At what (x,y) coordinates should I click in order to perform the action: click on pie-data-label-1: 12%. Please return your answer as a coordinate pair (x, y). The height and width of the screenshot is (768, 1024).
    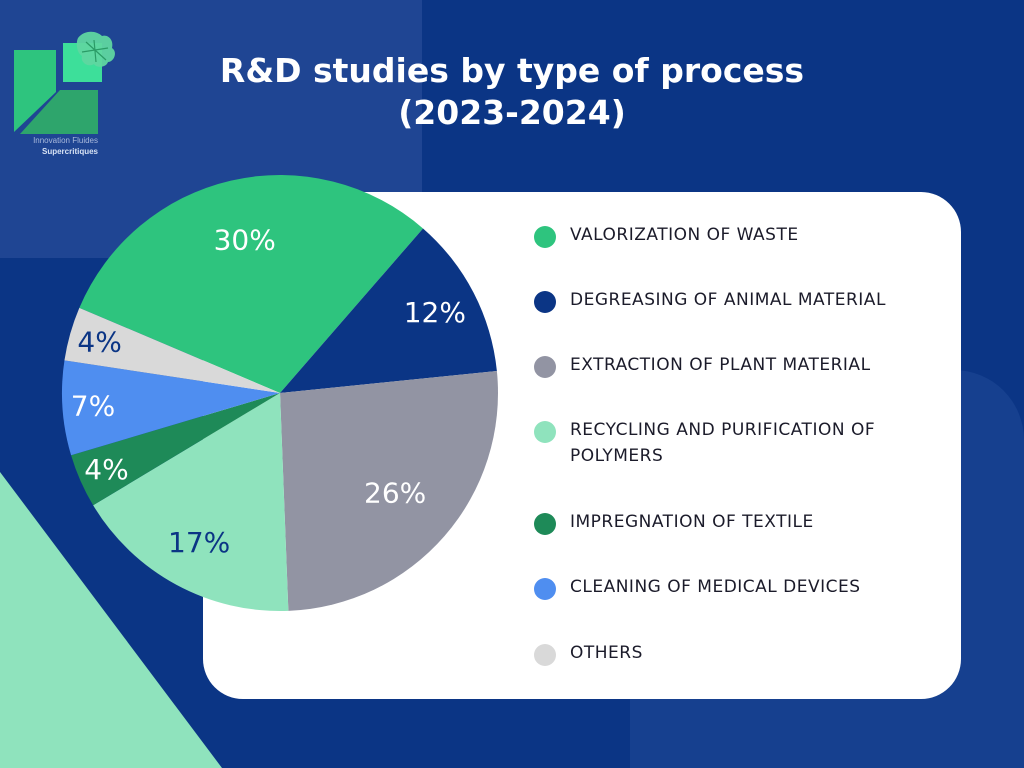
    Looking at the image, I should click on (435, 312).